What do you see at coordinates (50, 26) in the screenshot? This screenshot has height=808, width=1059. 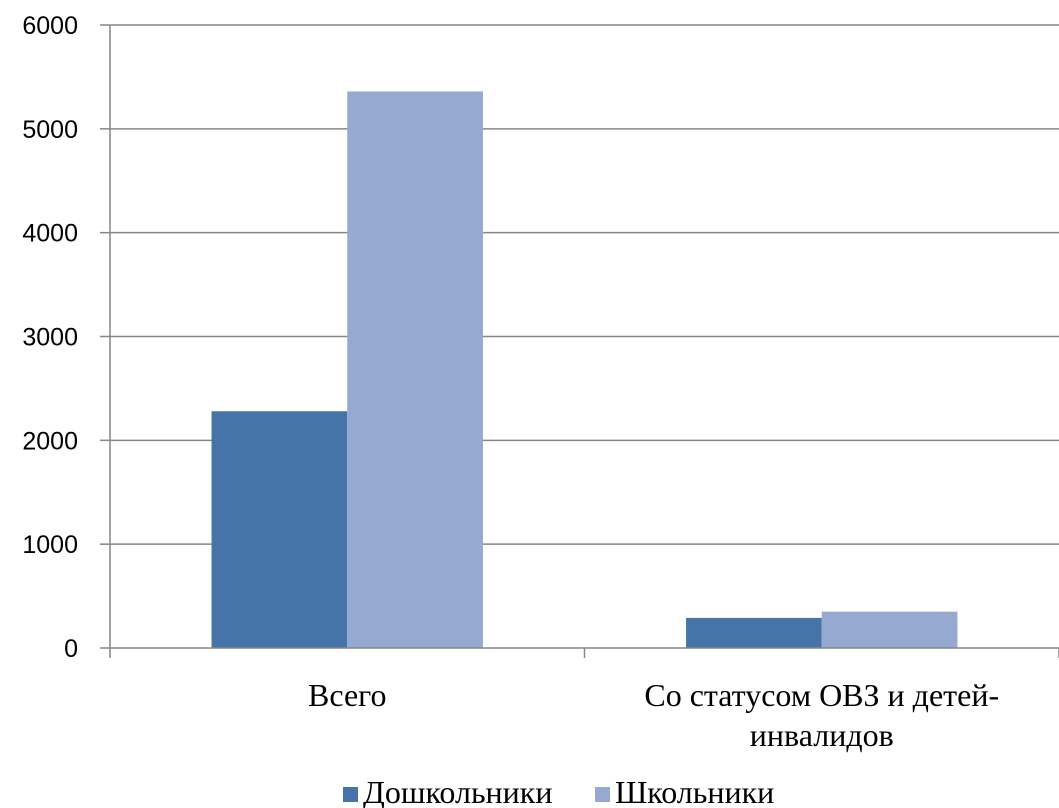 I see `y-tick-label: 6000` at bounding box center [50, 26].